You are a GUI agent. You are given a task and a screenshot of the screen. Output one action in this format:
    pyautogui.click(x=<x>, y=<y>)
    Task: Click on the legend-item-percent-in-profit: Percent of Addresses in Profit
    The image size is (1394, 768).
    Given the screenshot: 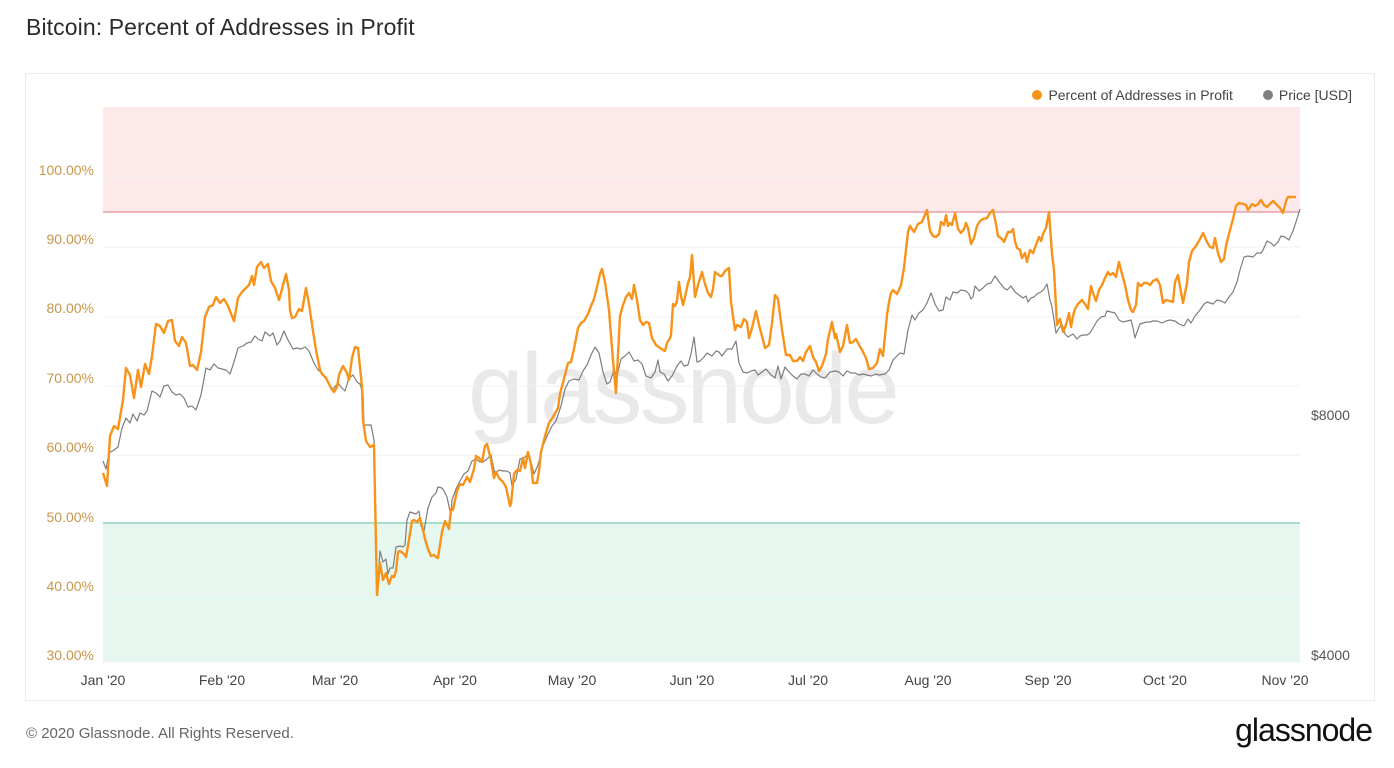 What is the action you would take?
    pyautogui.click(x=1132, y=95)
    